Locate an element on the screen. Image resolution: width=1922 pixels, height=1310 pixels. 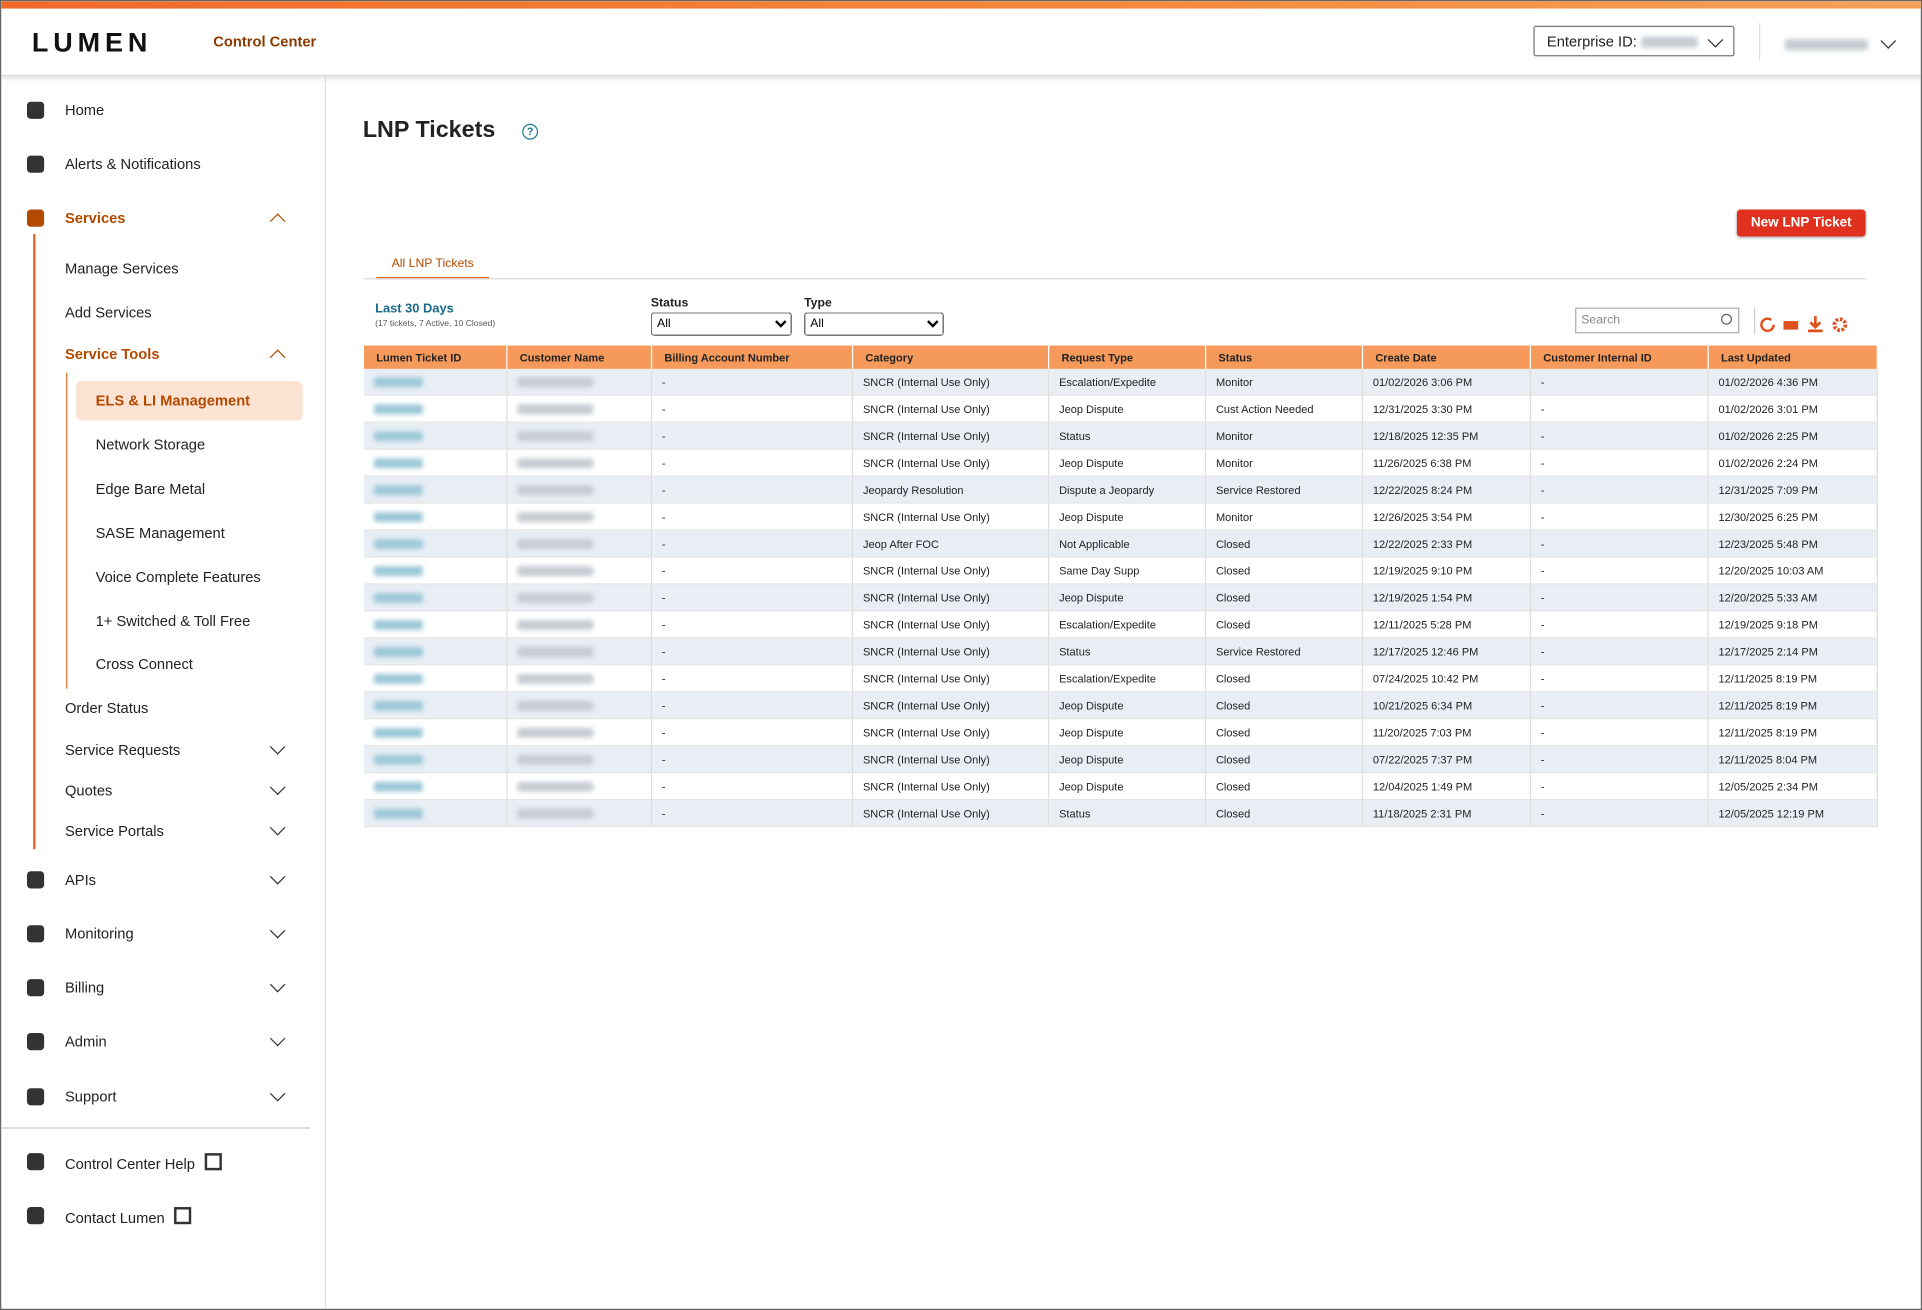
nav-item: Service Portals is located at coordinates (114, 831).